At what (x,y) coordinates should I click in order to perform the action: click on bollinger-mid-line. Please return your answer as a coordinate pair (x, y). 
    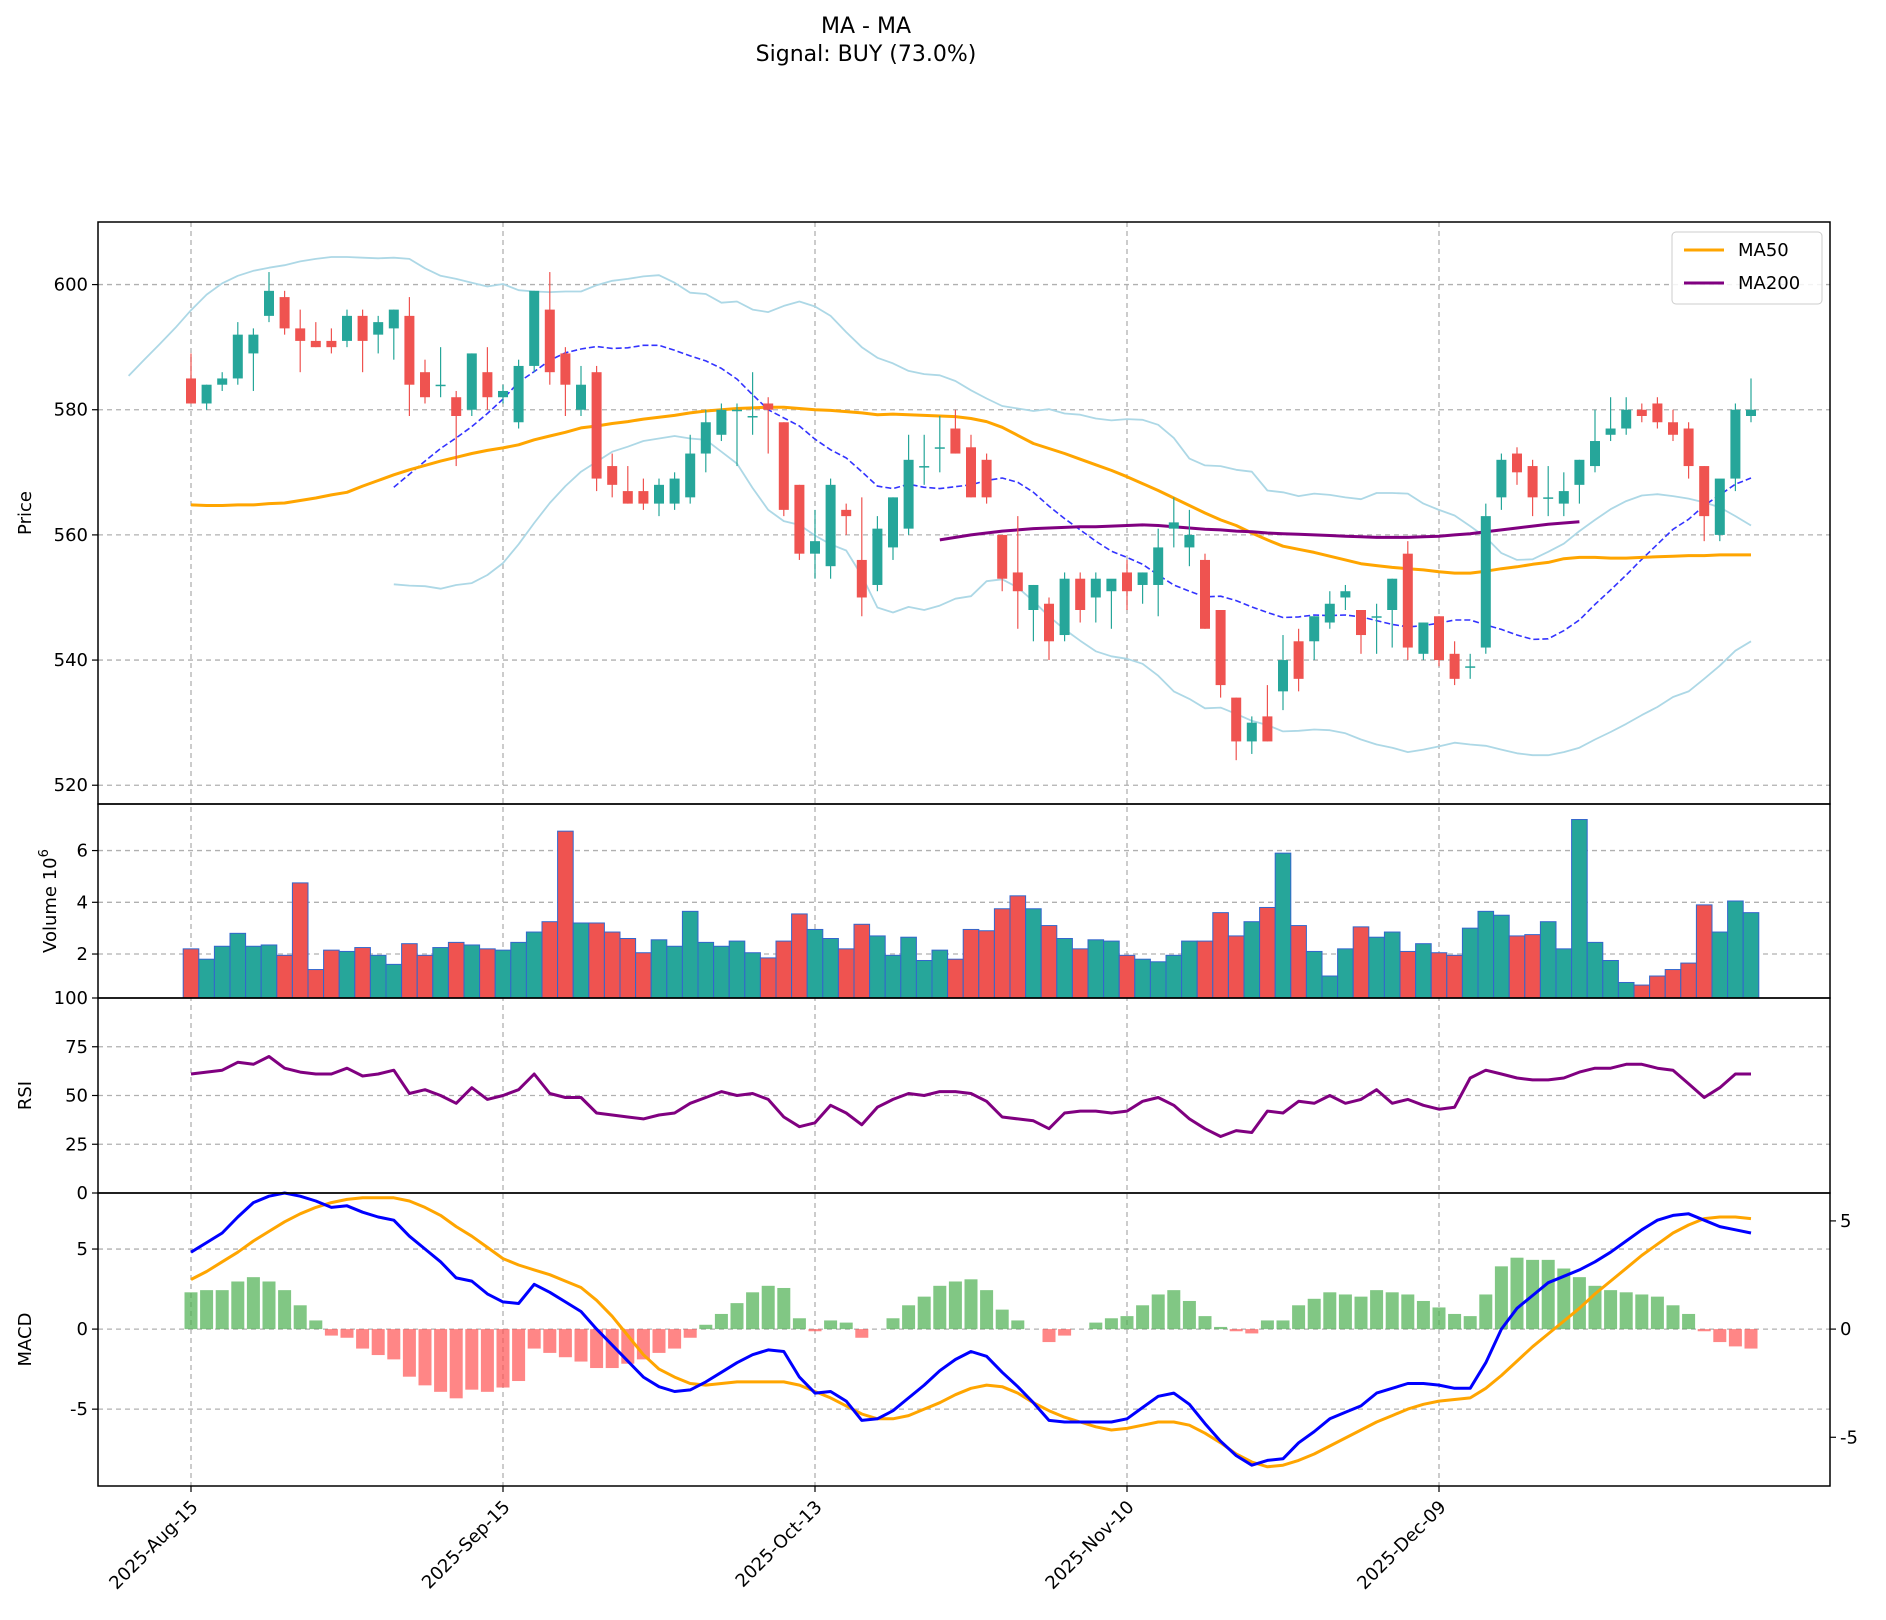
    Looking at the image, I should click on (1072, 492).